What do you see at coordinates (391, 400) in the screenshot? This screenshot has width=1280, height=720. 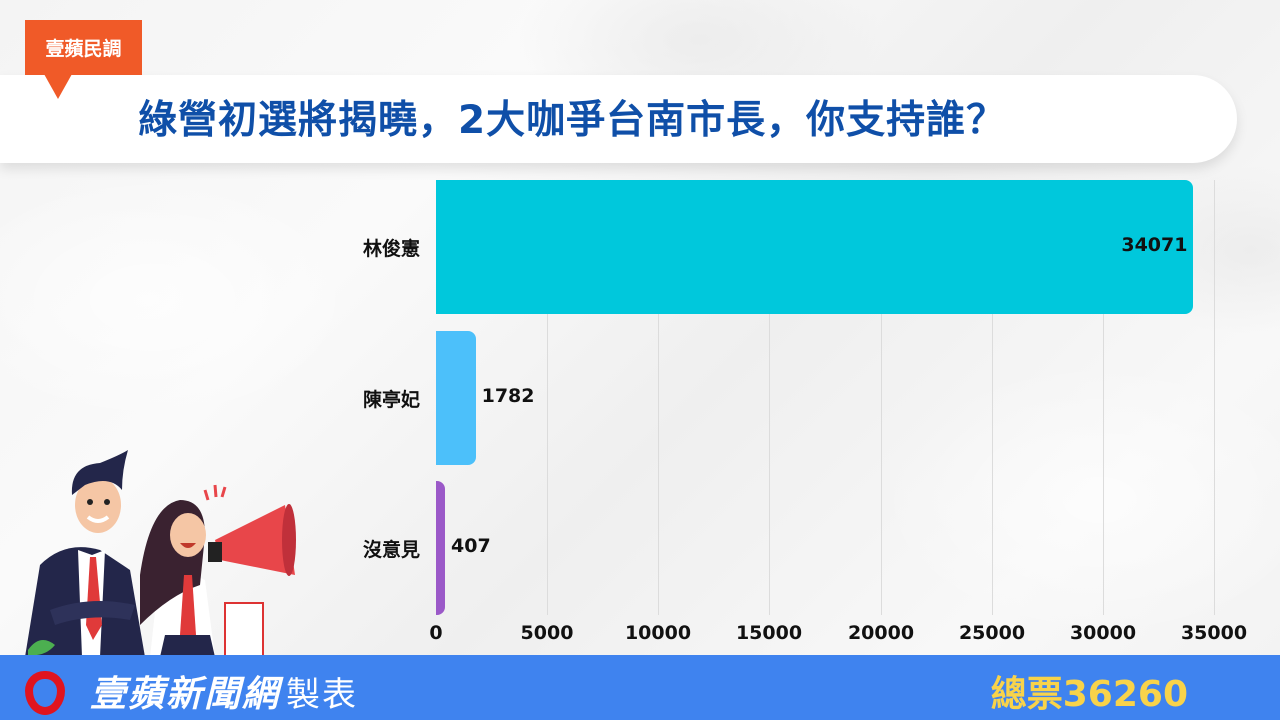 I see `category-label: 陳亭妃` at bounding box center [391, 400].